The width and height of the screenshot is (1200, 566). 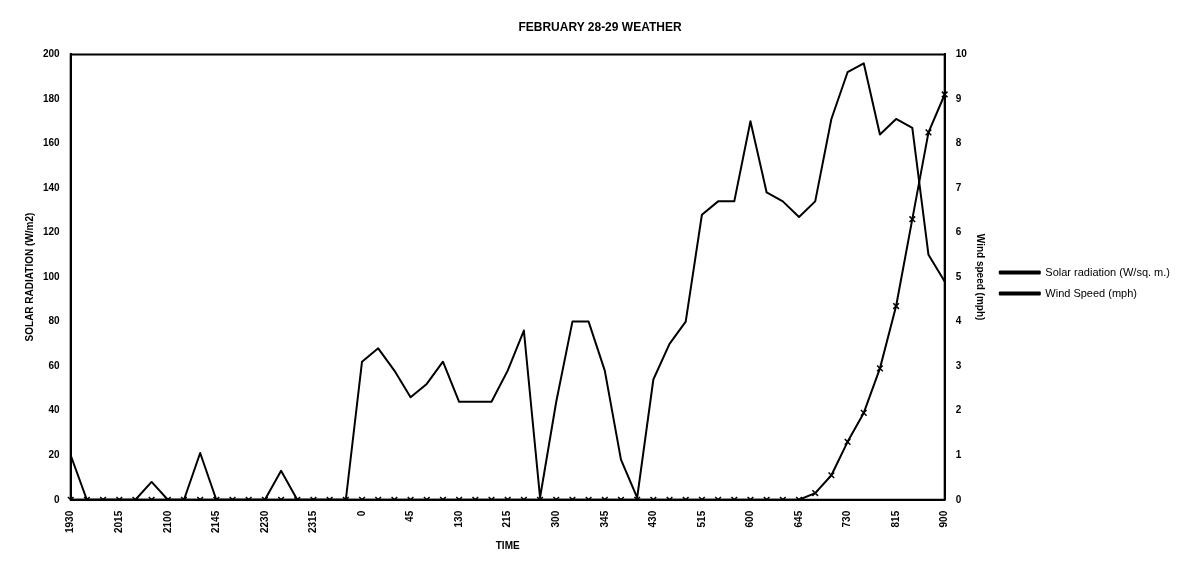 I want to click on y-tick-label: 140, so click(x=52, y=187).